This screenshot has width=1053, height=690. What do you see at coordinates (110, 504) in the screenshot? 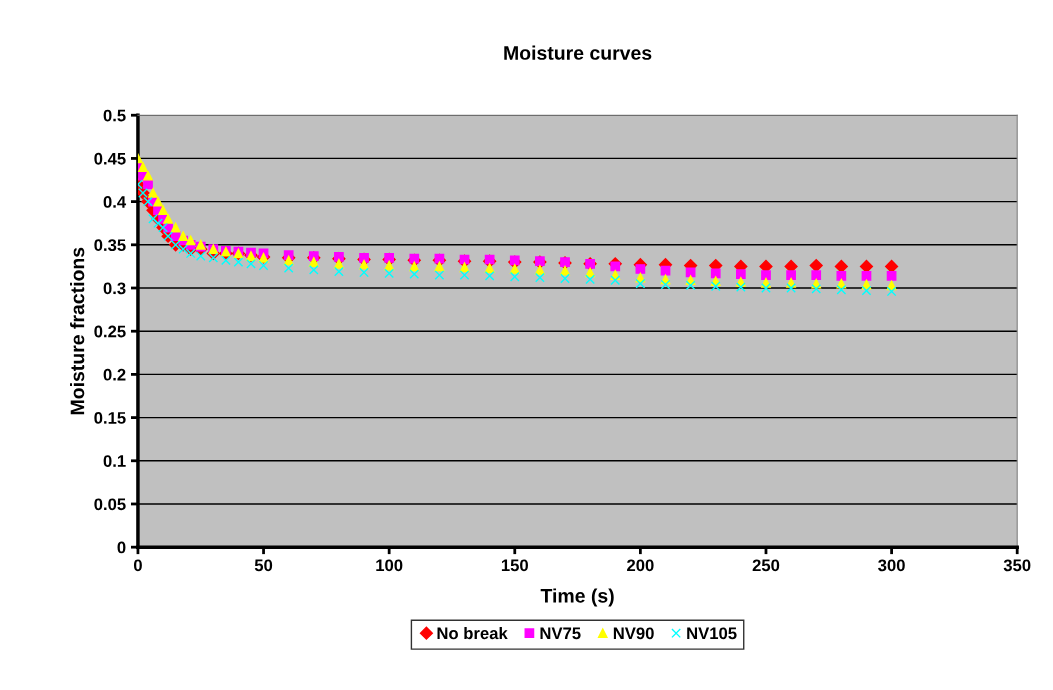
I see `y-tick-label: 0.05` at bounding box center [110, 504].